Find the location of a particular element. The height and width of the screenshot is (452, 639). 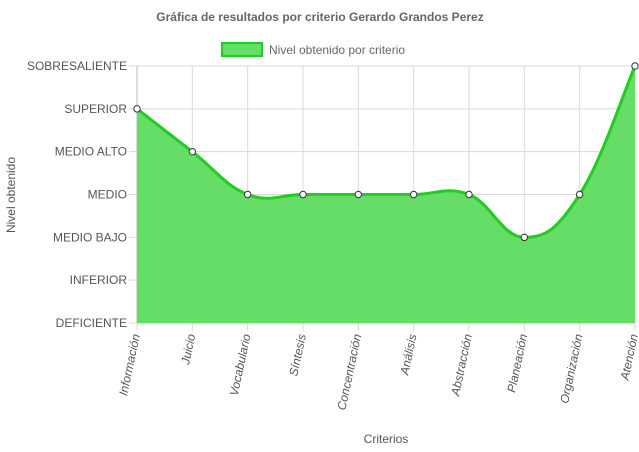

x-tick-label: Abstracción is located at coordinates (461, 365).